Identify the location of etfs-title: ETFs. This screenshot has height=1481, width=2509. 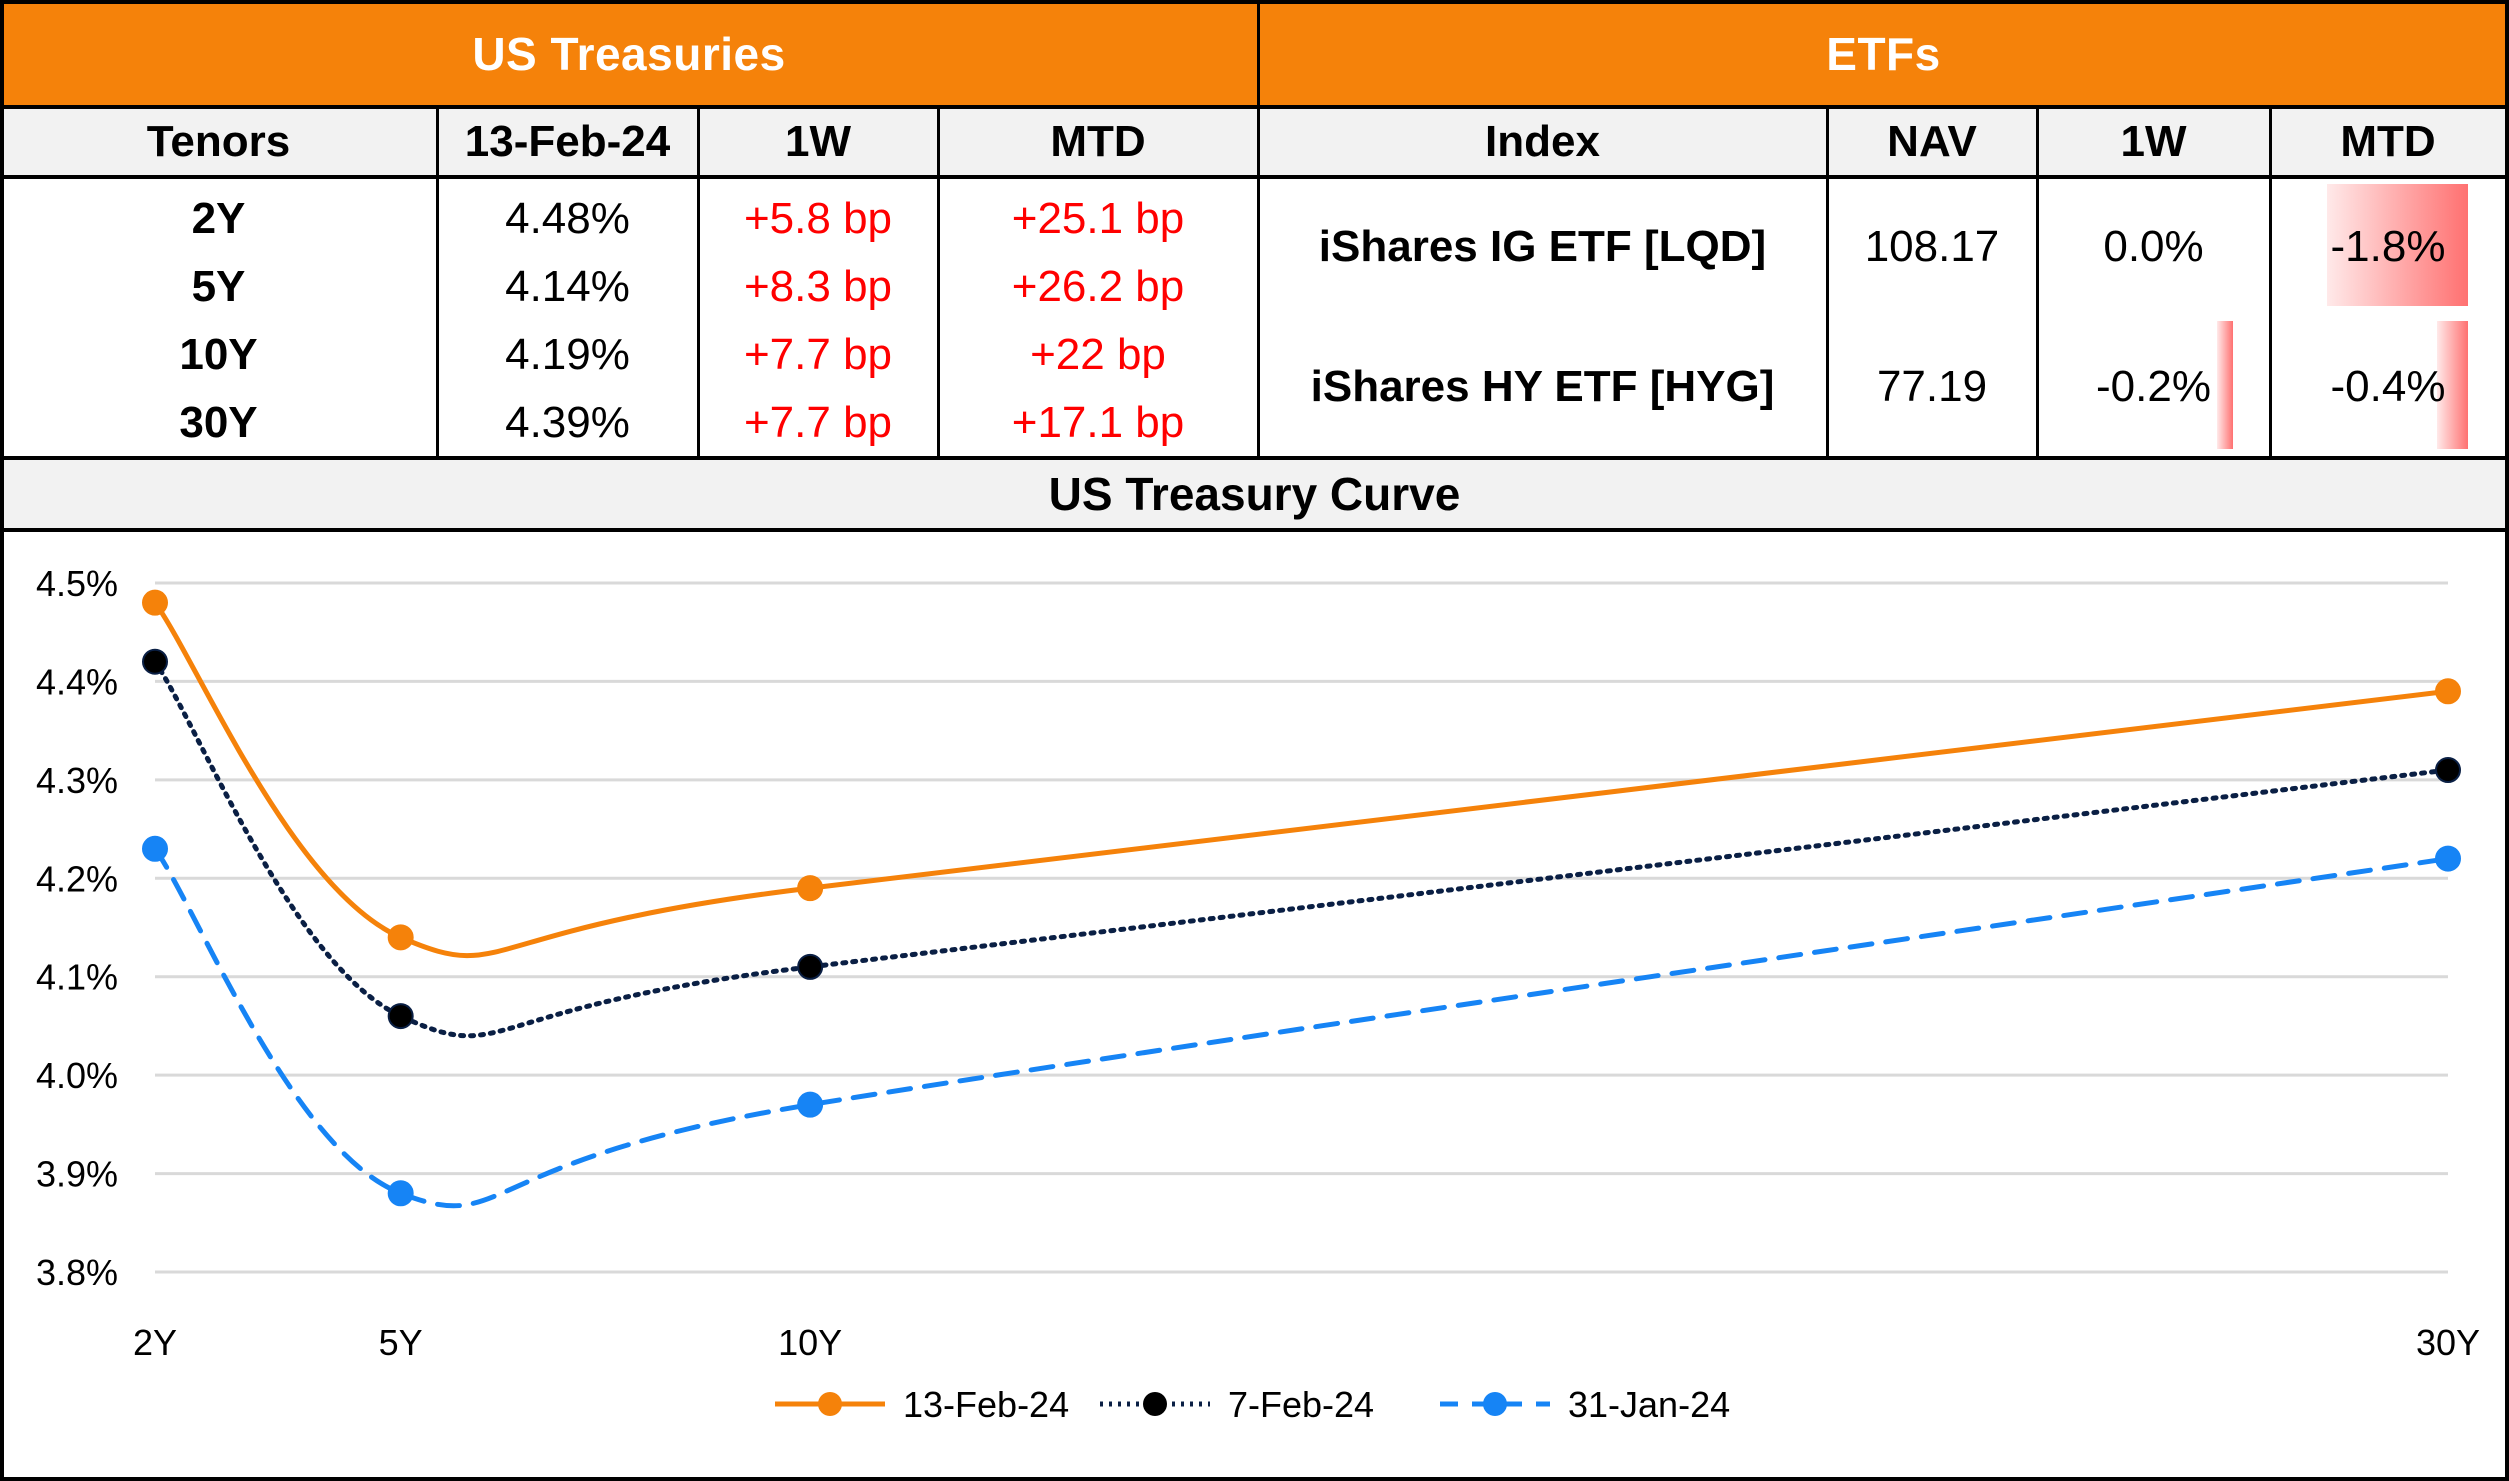
(1883, 53).